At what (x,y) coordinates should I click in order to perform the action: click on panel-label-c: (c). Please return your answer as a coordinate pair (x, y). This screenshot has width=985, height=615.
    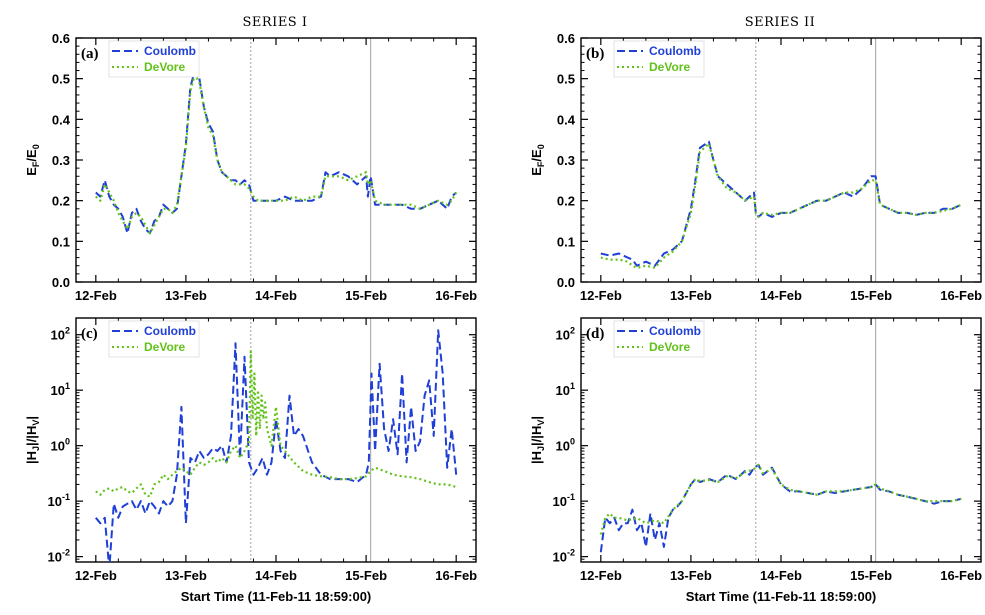
    Looking at the image, I should click on (89, 334).